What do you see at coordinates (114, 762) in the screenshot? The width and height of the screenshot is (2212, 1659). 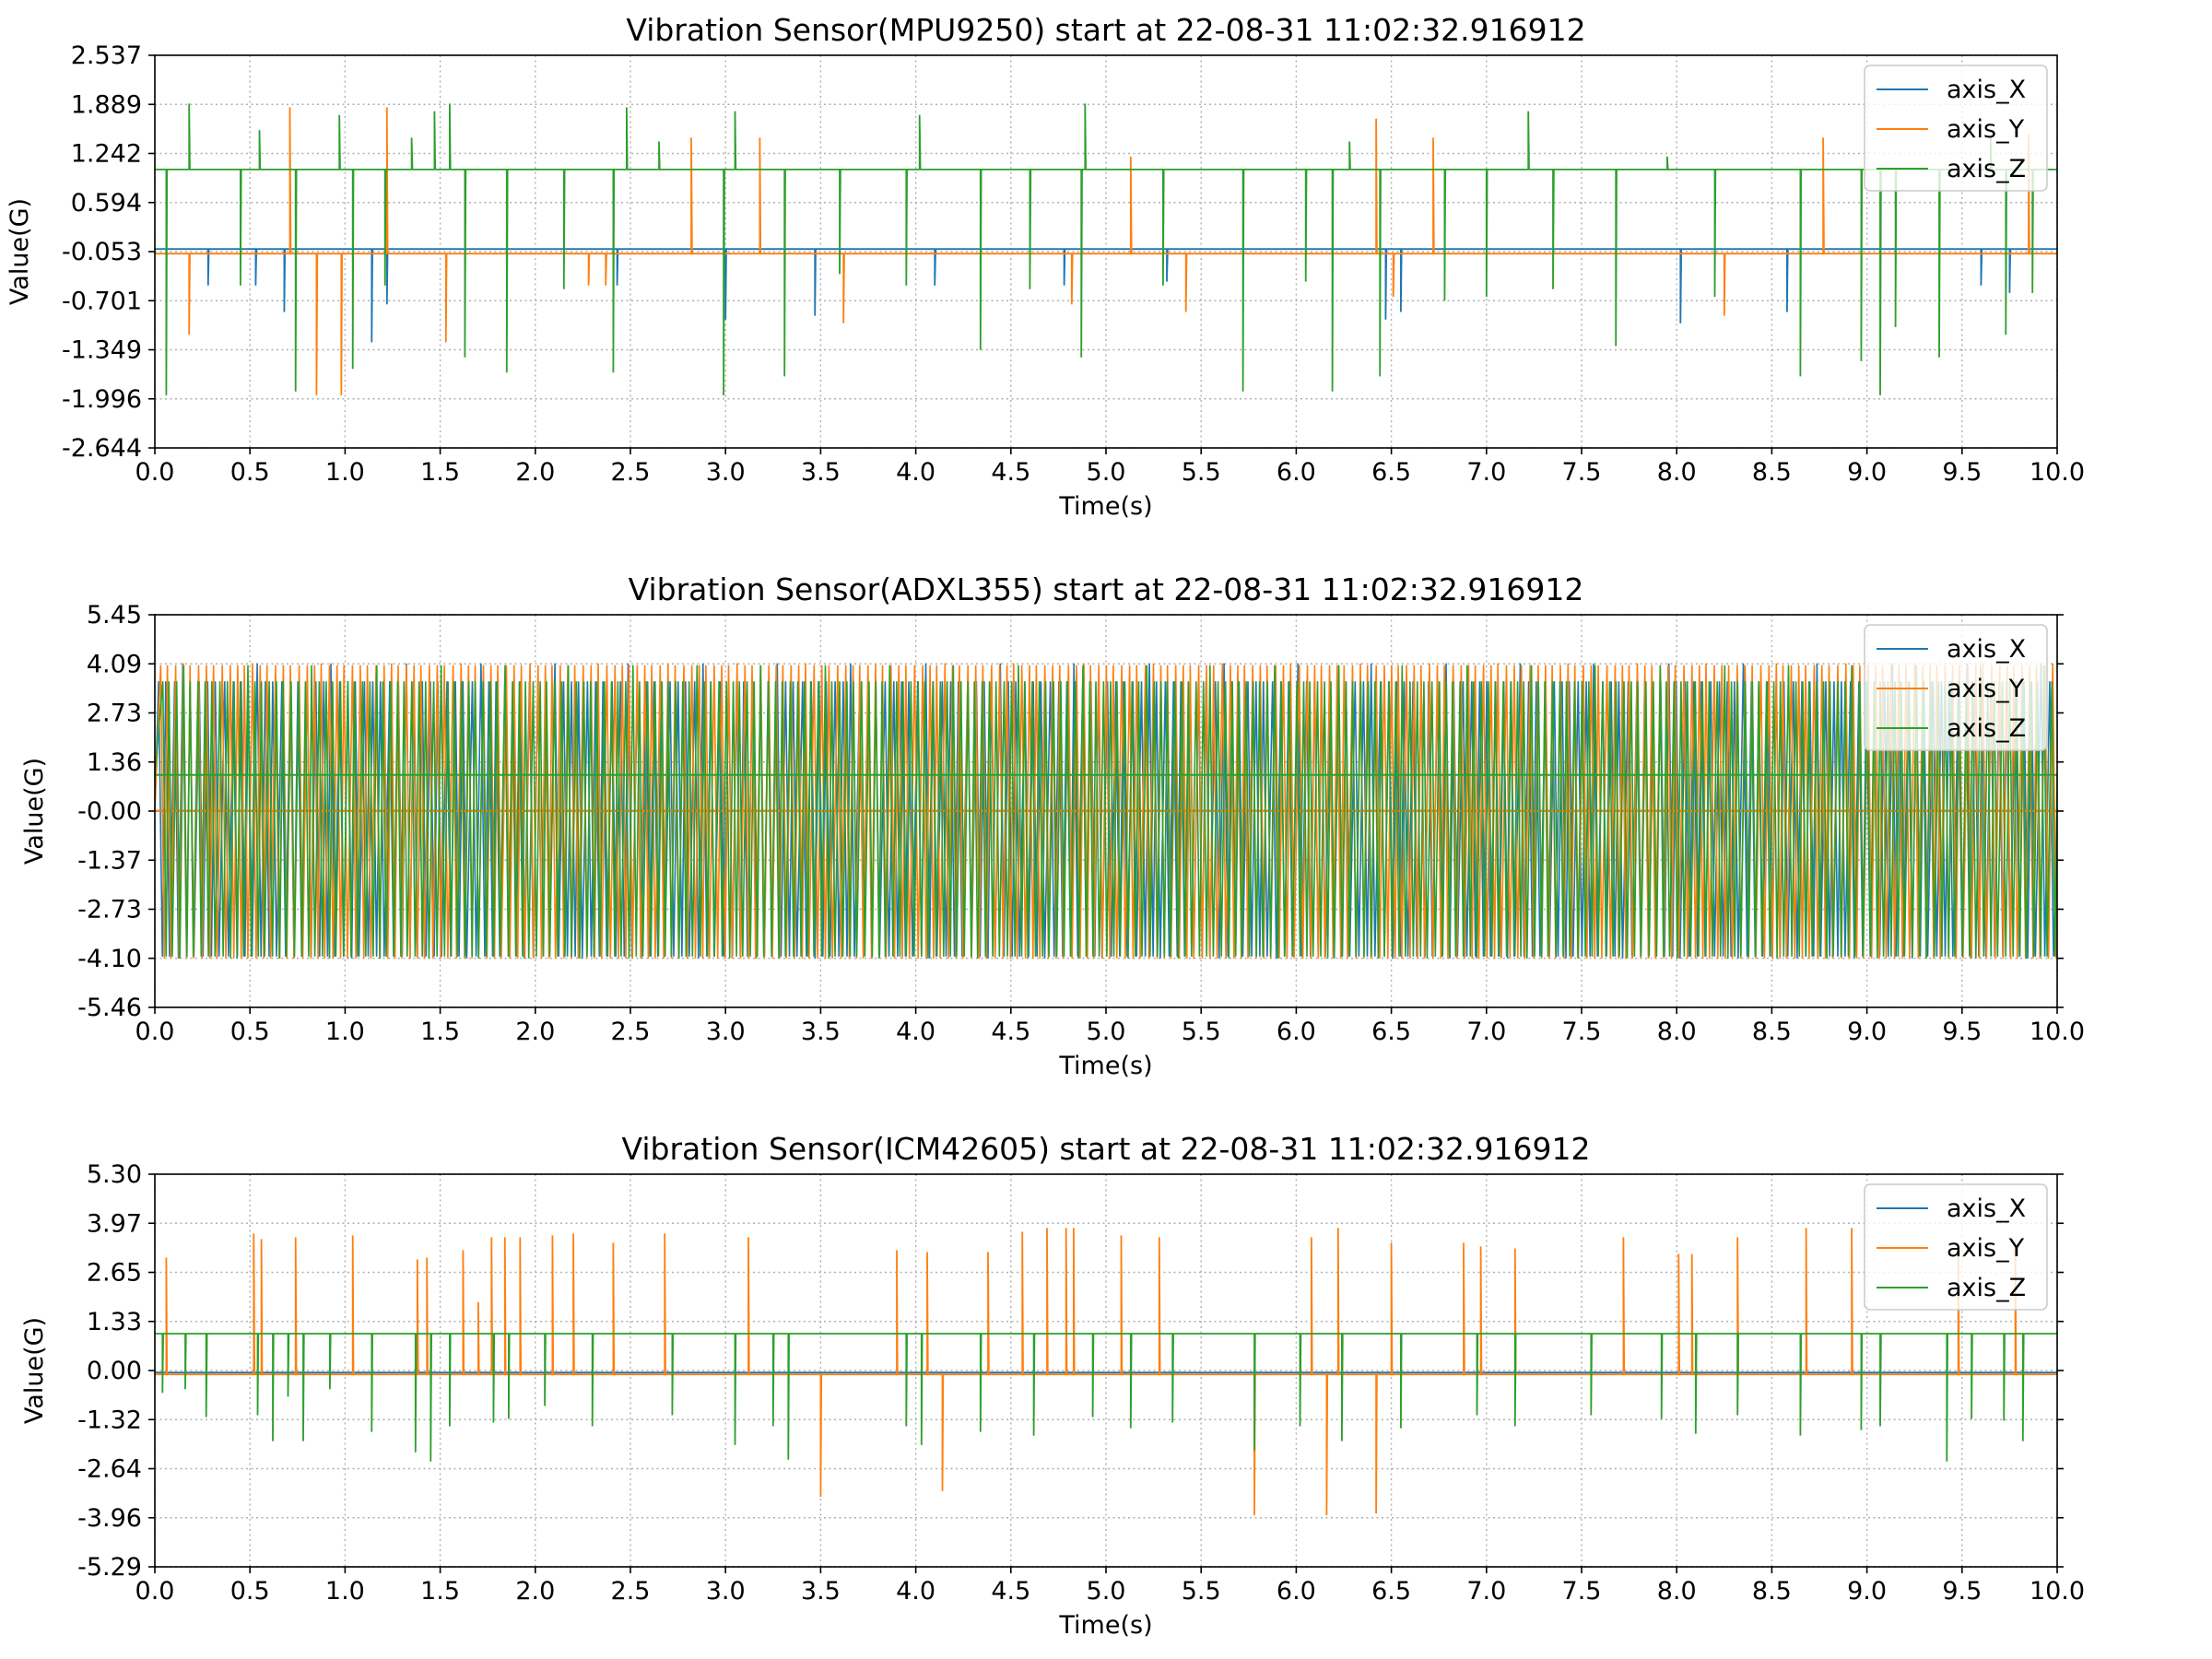 I see `y-tick-label: 1.36` at bounding box center [114, 762].